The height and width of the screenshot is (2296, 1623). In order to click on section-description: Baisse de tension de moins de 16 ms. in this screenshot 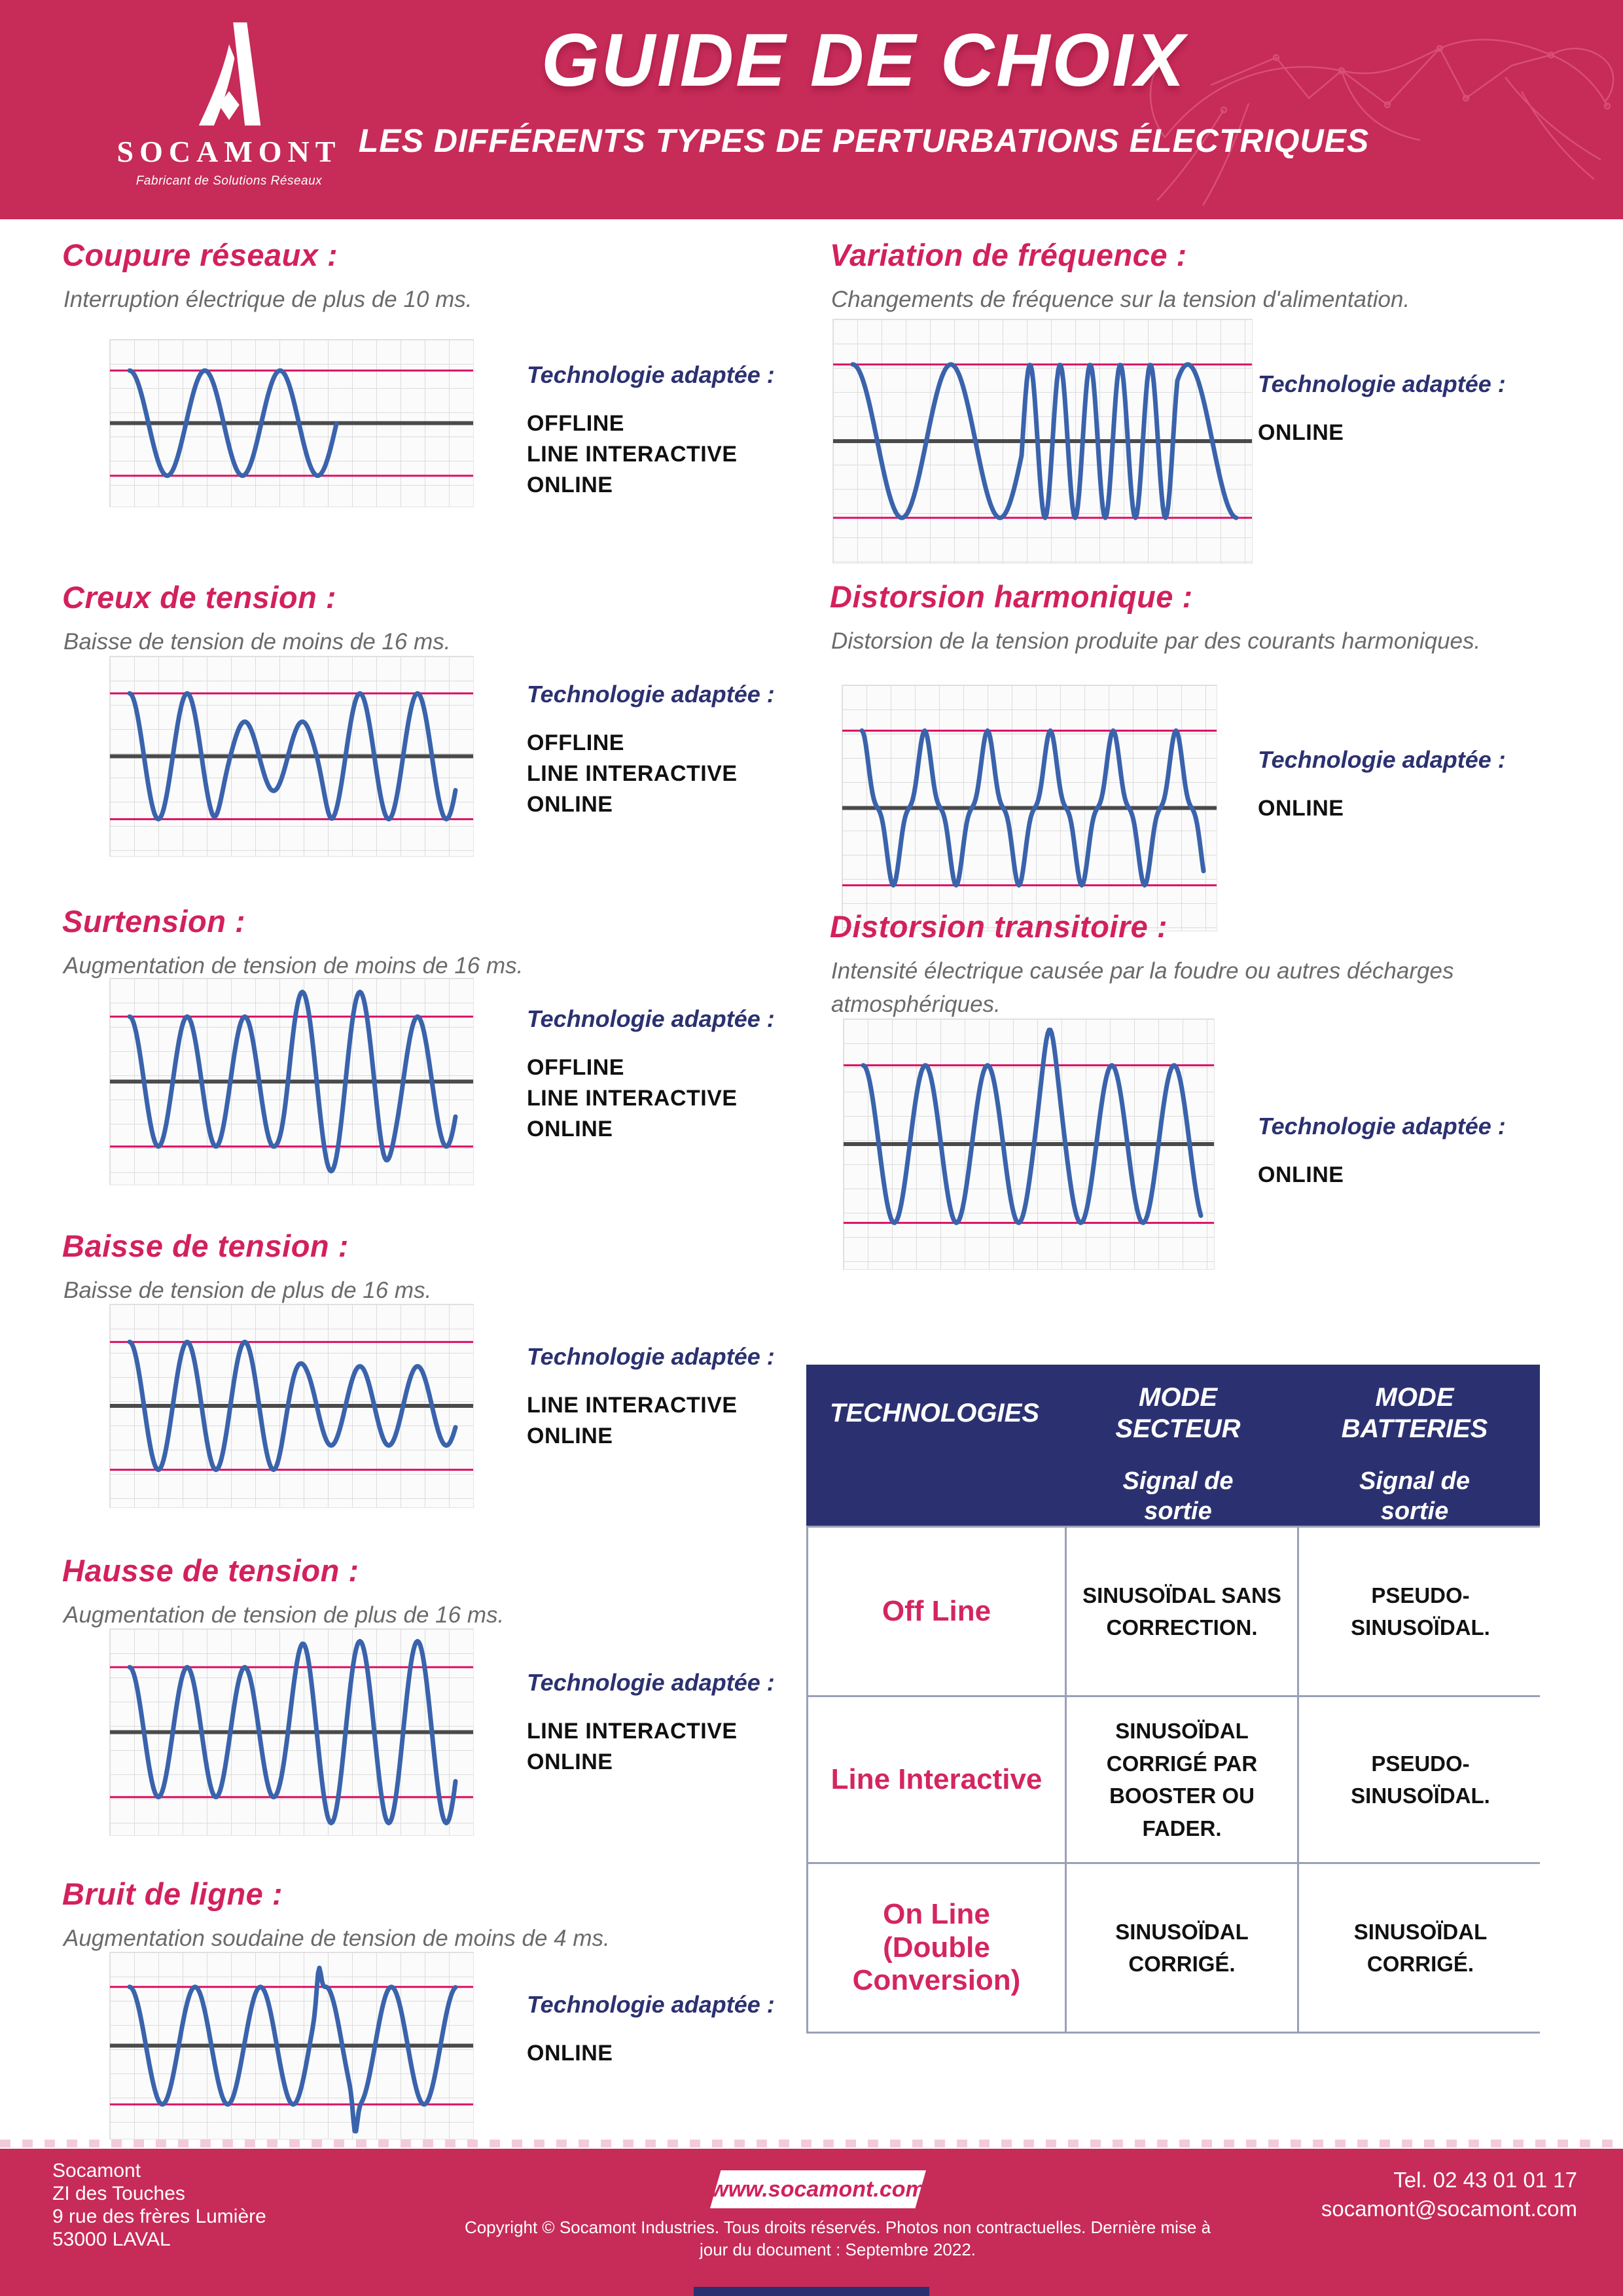, I will do `click(257, 642)`.